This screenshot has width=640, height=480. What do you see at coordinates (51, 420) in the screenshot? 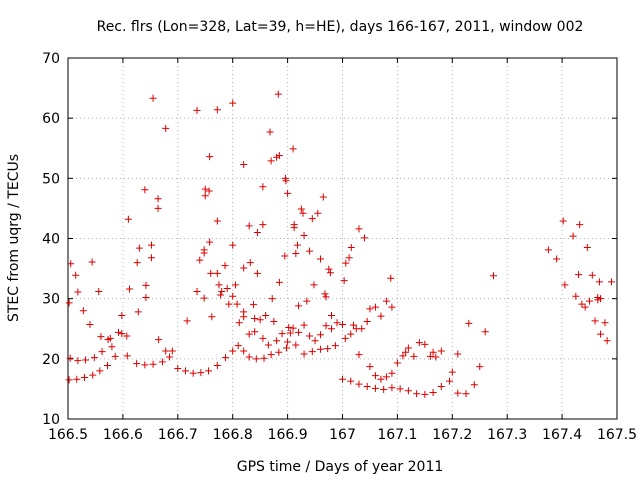
I see `y-tick-label: 10` at bounding box center [51, 420].